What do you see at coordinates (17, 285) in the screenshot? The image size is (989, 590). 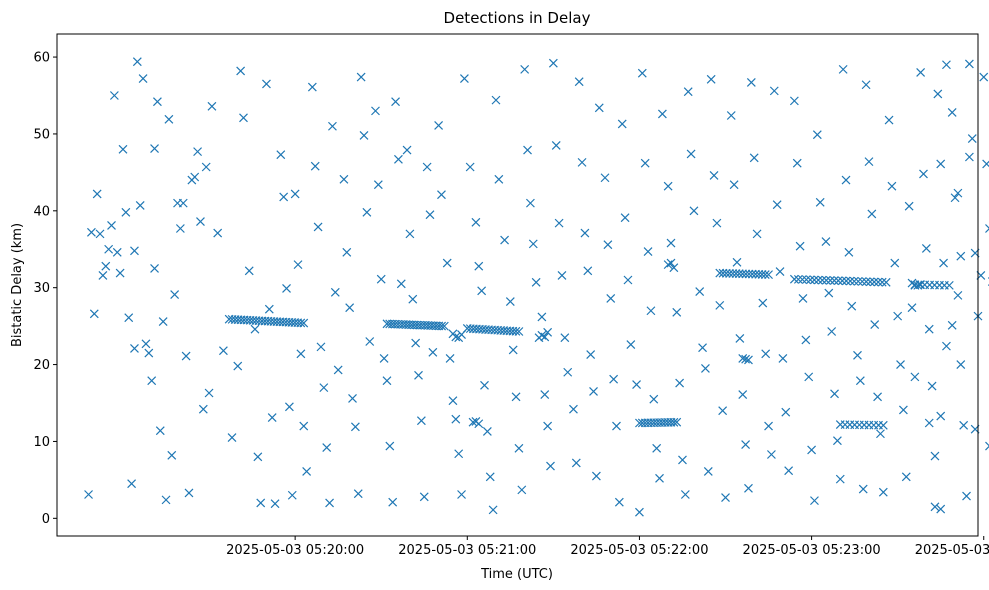 I see `y-axis-label: Bistatic Delay (km)` at bounding box center [17, 285].